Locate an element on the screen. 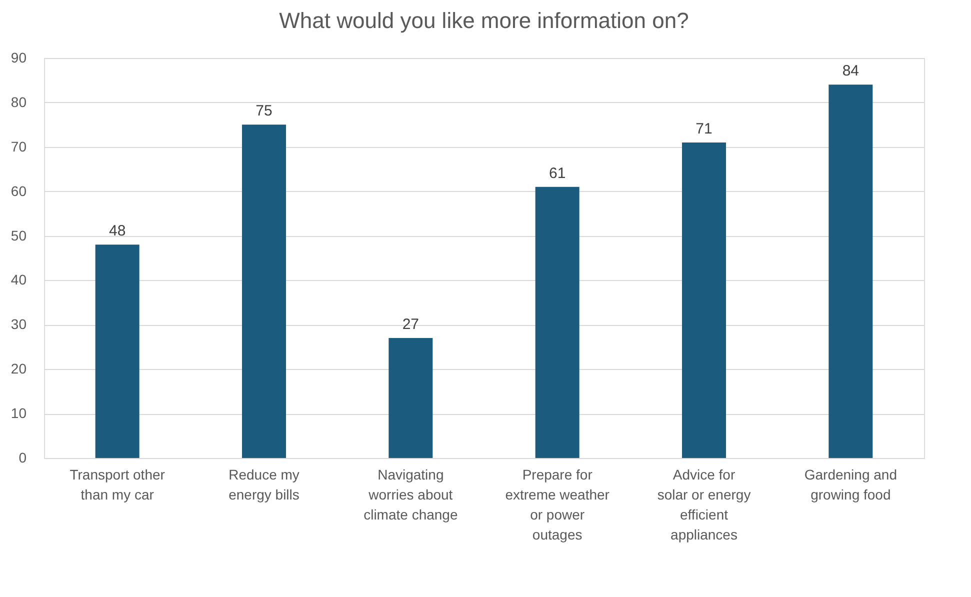  y-tick-label: 60 is located at coordinates (18, 190).